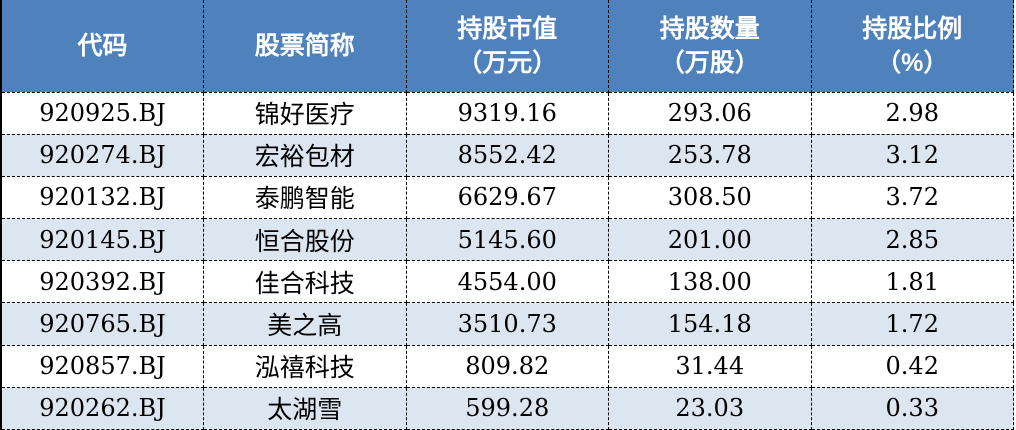  I want to click on cell-ratio: 0.33, so click(912, 408).